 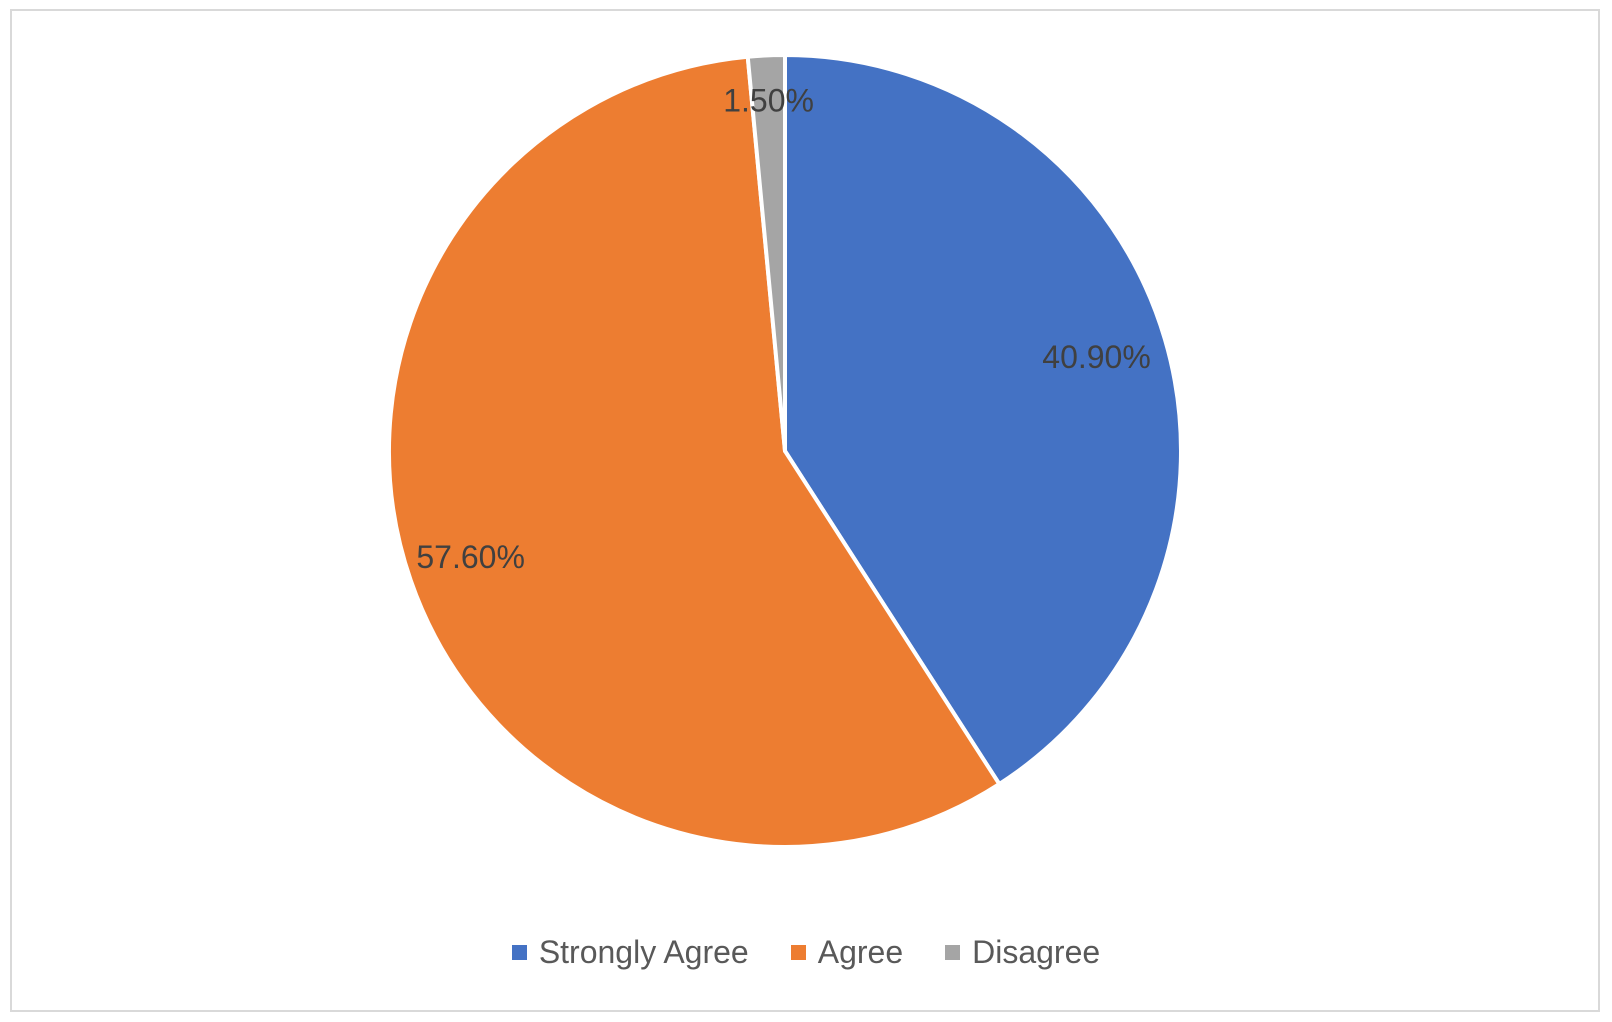 I want to click on legend-item-disagree: Disagree, so click(x=1022, y=952).